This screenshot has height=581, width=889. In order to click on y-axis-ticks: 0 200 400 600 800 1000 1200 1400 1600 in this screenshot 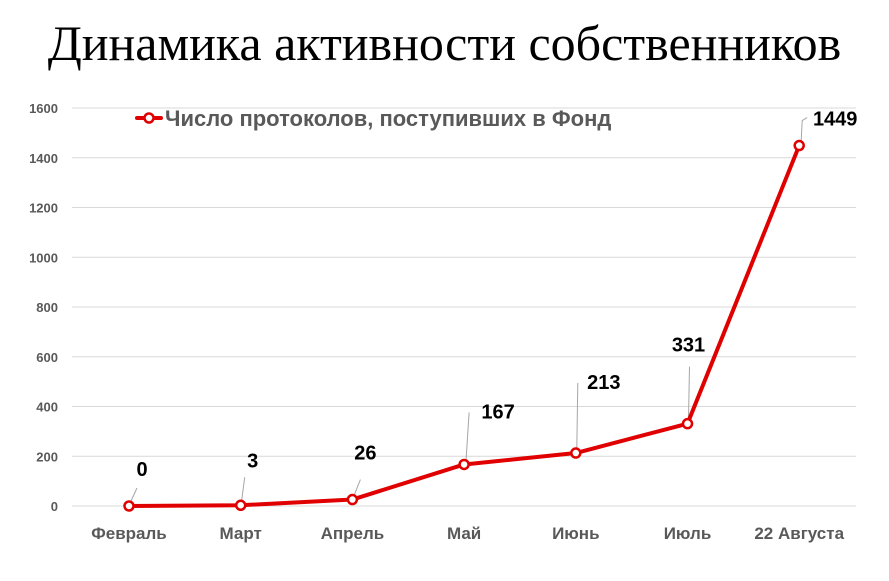, I will do `click(43, 307)`.